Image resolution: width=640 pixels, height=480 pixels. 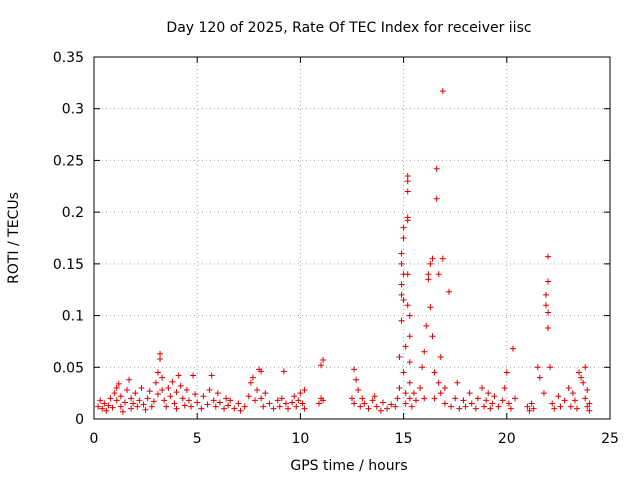 I want to click on y-tick-label: 0.2, so click(x=73, y=213).